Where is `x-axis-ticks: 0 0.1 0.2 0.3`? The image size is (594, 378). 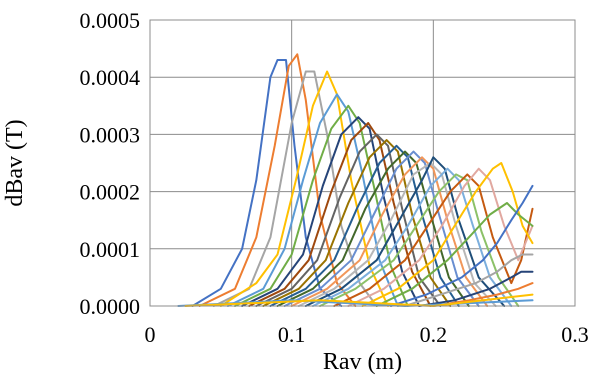 x-axis-ticks: 0 0.1 0.2 0.3 is located at coordinates (367, 334).